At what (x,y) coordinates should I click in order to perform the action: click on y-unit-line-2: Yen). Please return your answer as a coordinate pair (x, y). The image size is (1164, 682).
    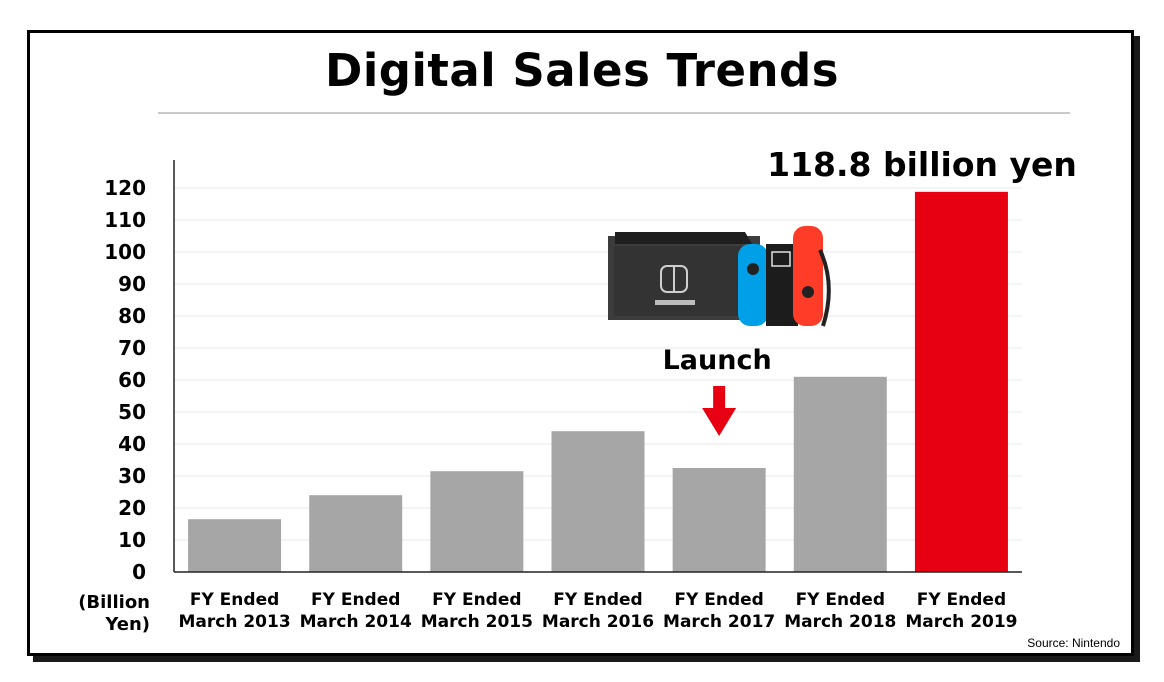
    Looking at the image, I should click on (127, 624).